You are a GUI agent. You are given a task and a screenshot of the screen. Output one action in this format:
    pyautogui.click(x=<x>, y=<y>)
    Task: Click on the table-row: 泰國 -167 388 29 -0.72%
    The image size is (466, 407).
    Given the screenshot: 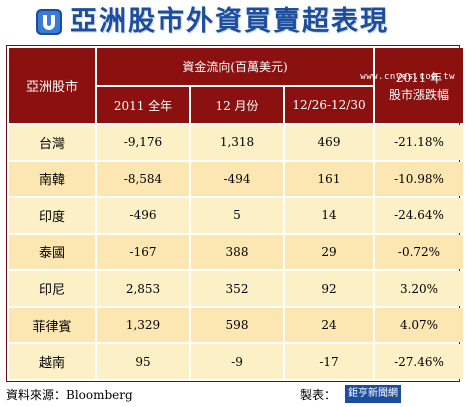 What is the action you would take?
    pyautogui.click(x=236, y=252)
    